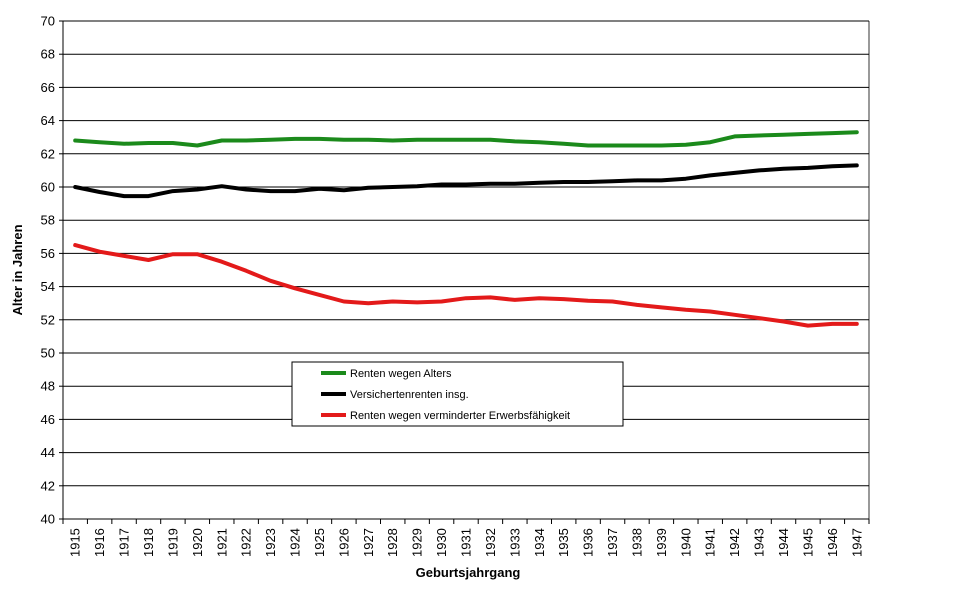  I want to click on x-tick-label: 1942, so click(734, 542).